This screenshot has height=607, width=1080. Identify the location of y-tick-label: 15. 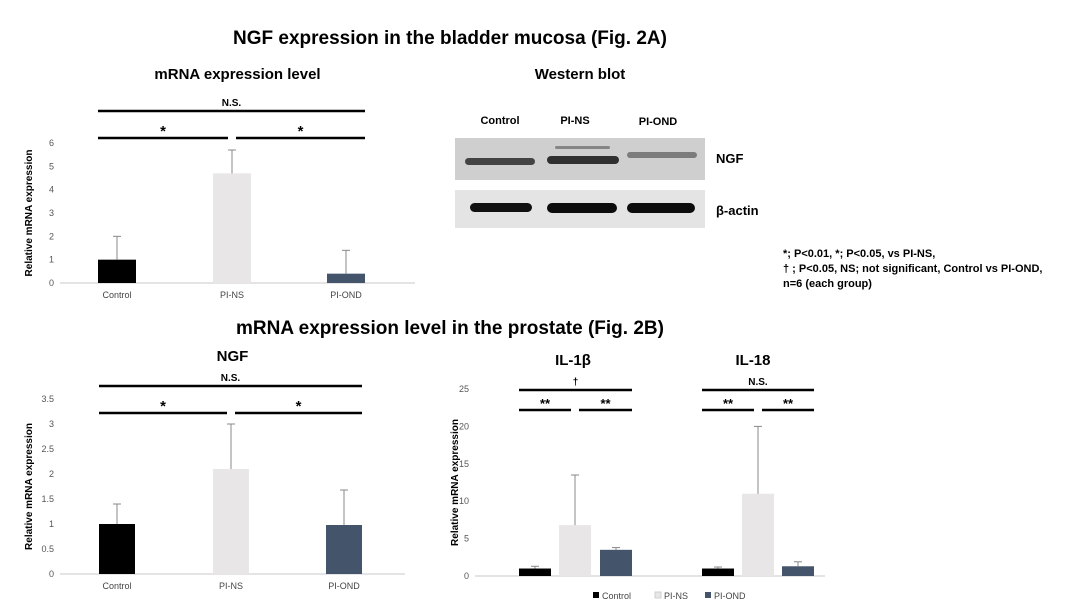
(464, 464).